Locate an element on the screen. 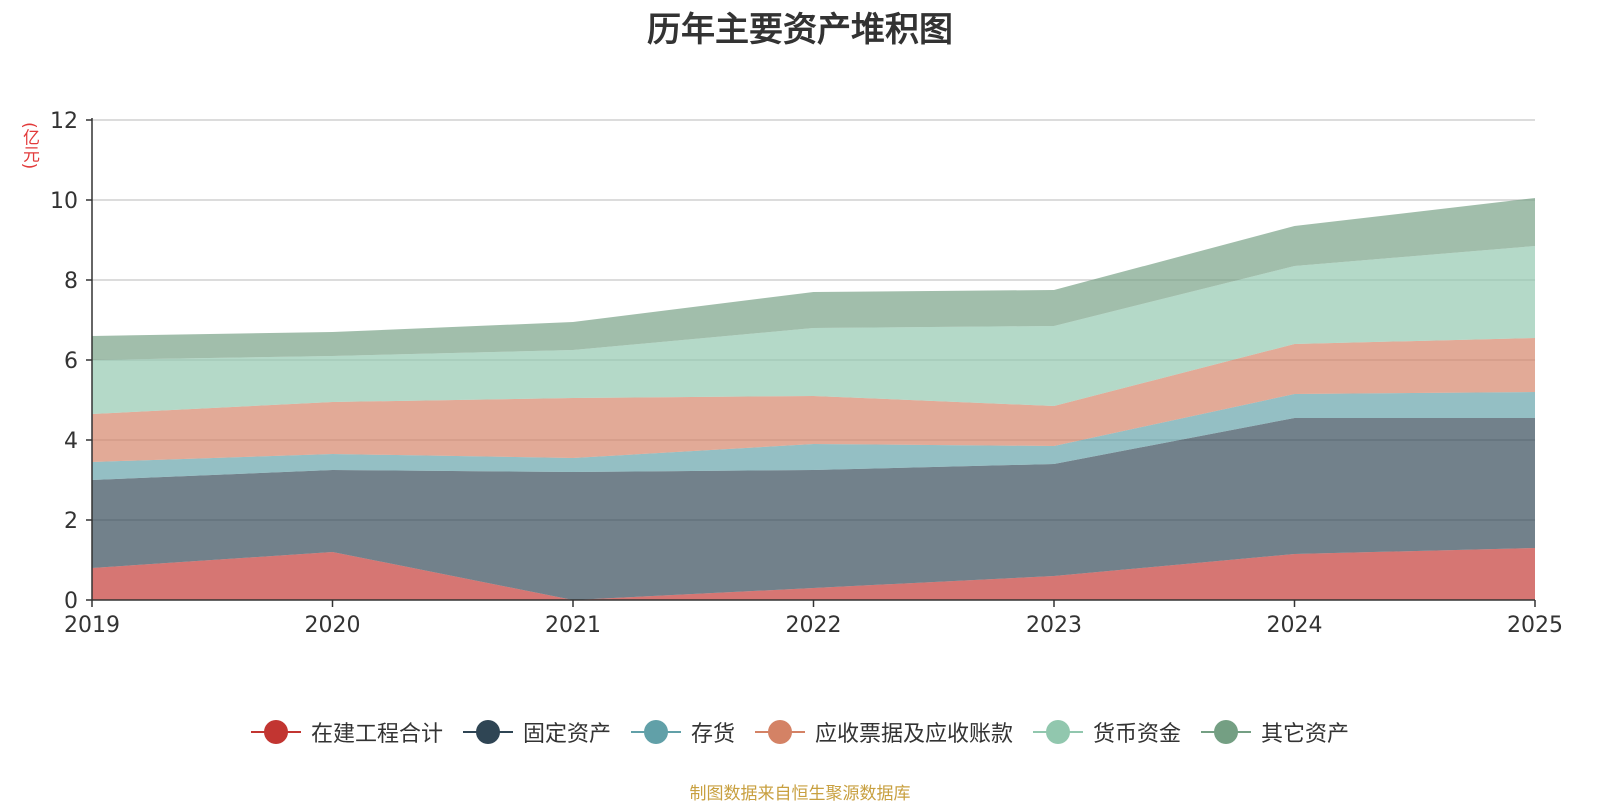 The image size is (1600, 804). legend-item-3: 应收票据及应收账款 is located at coordinates (884, 732).